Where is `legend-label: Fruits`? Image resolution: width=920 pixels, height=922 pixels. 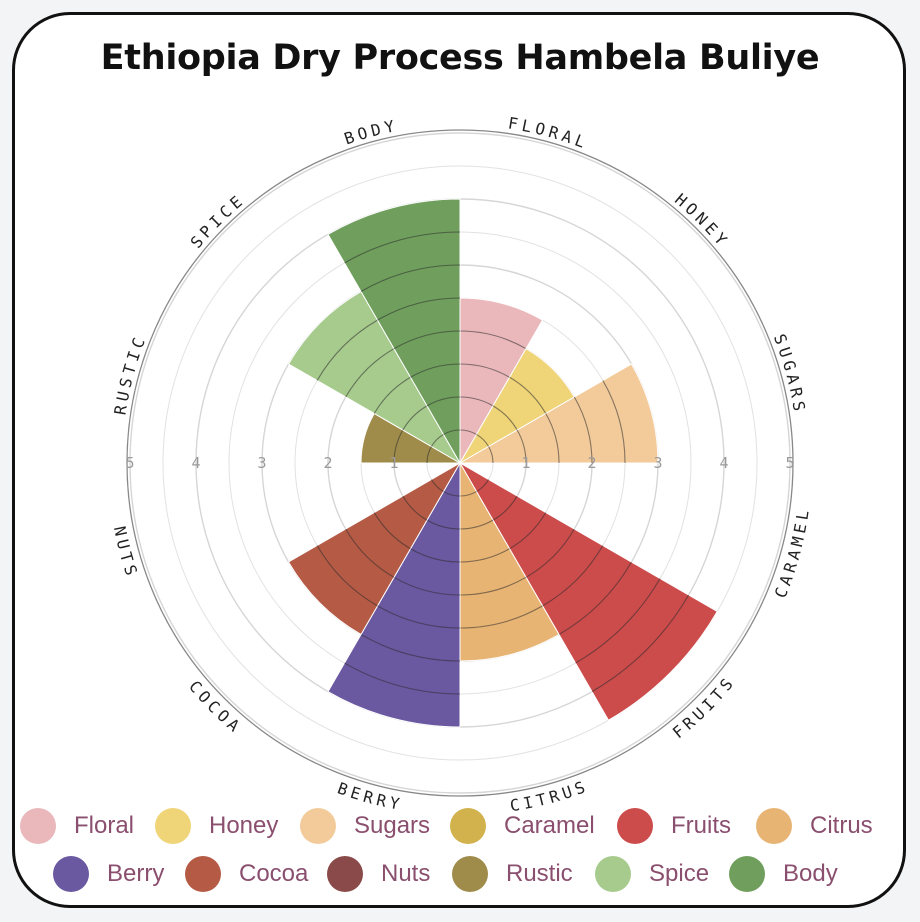 legend-label: Fruits is located at coordinates (701, 825).